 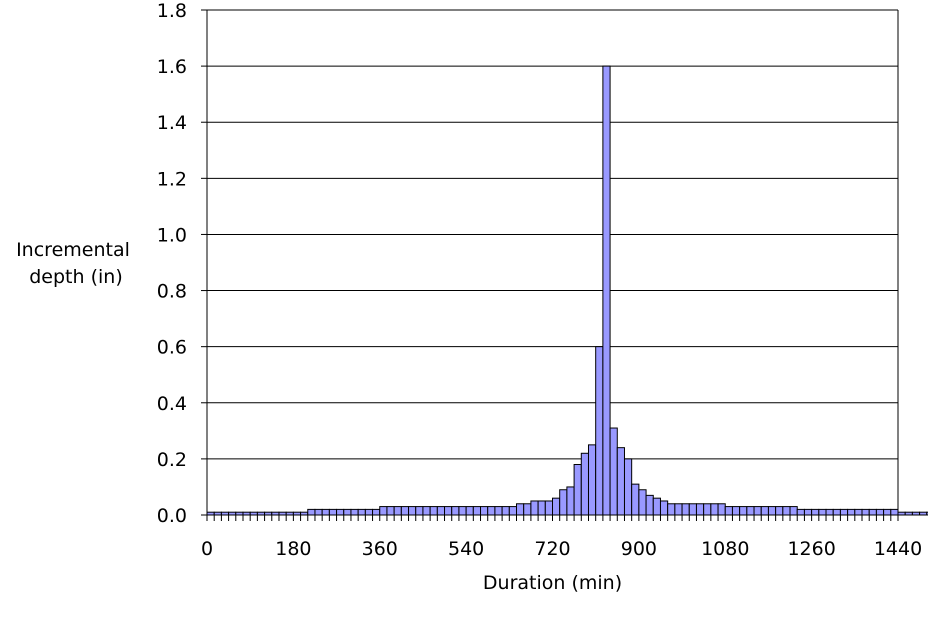 I want to click on x-tick-label: 180, so click(x=293, y=549).